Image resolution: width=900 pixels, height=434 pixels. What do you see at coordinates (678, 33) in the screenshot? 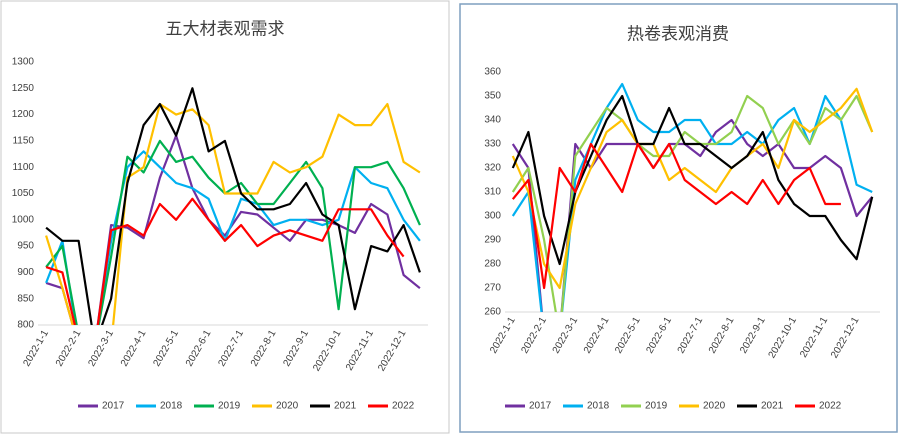
I see `chart-title: 热卷表观消费` at bounding box center [678, 33].